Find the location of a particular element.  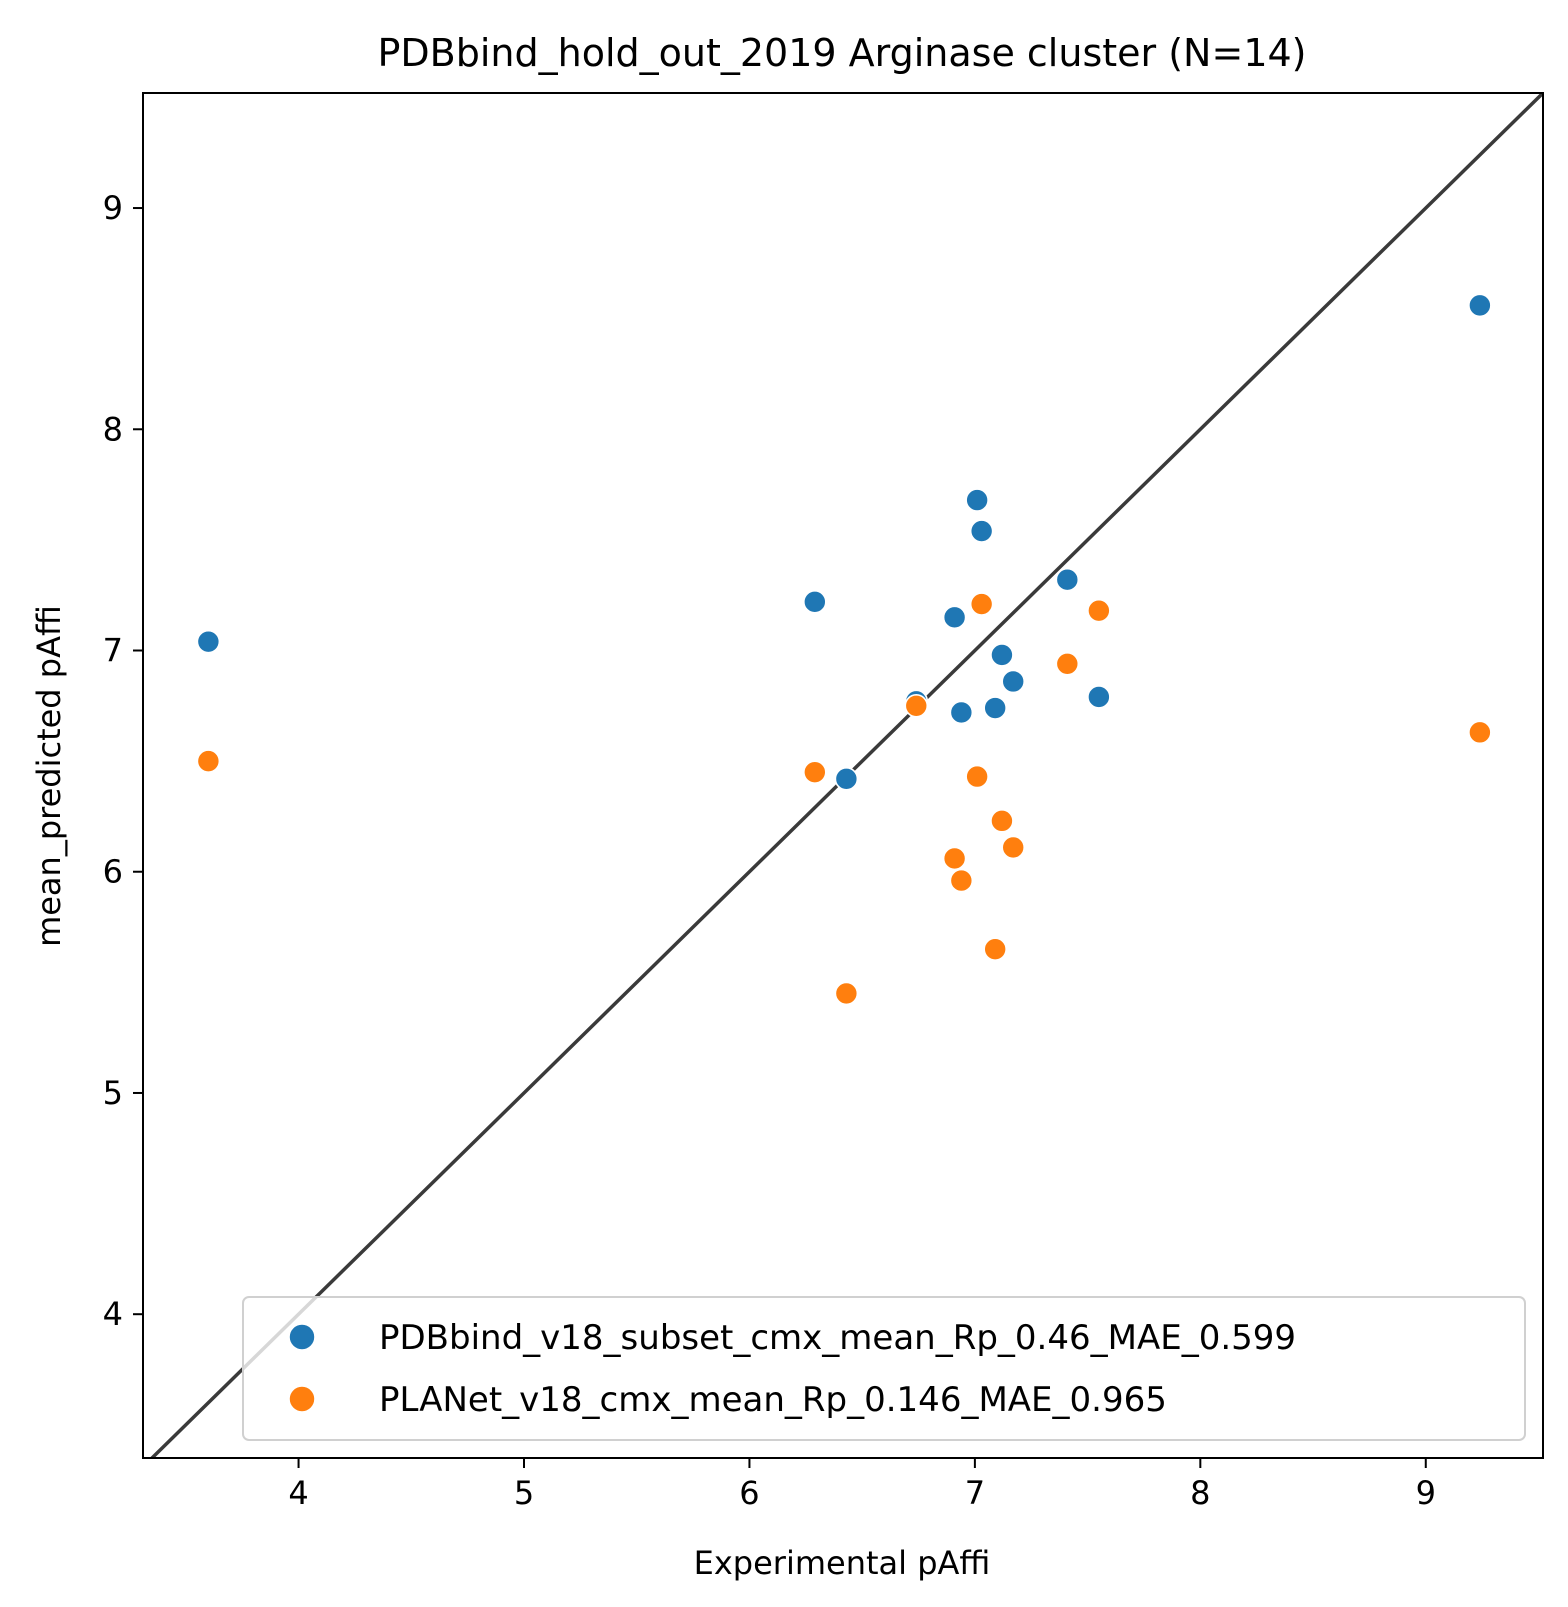

legend-label-series-2: PLANet_v18_cmx_mean_Rp_0.146_MAE_0.965 is located at coordinates (773, 1400).